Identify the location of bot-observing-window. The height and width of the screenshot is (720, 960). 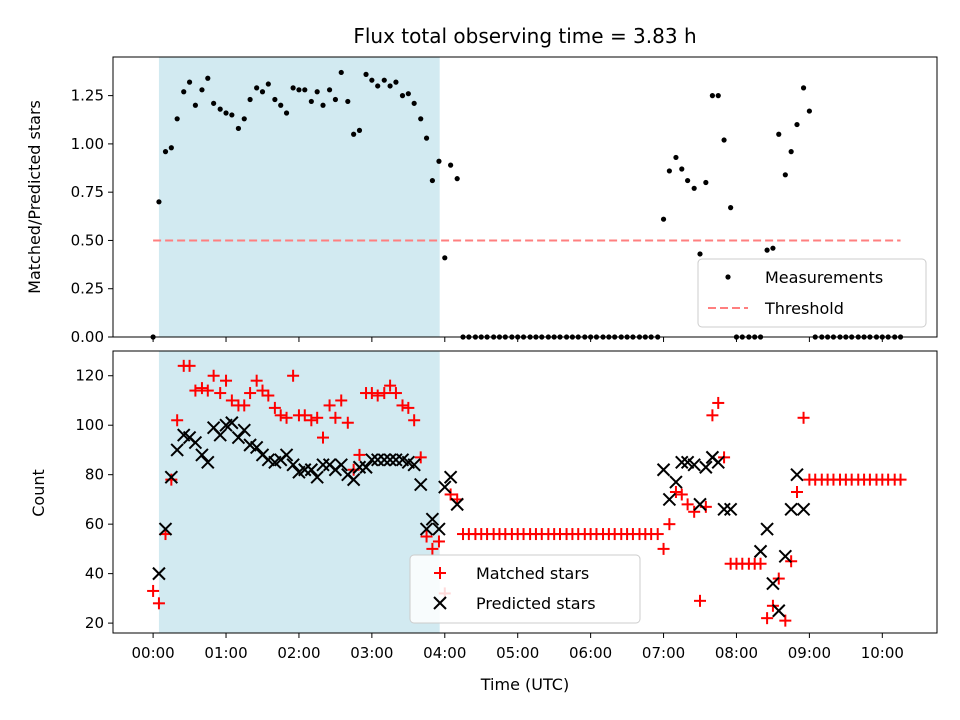
(299, 492).